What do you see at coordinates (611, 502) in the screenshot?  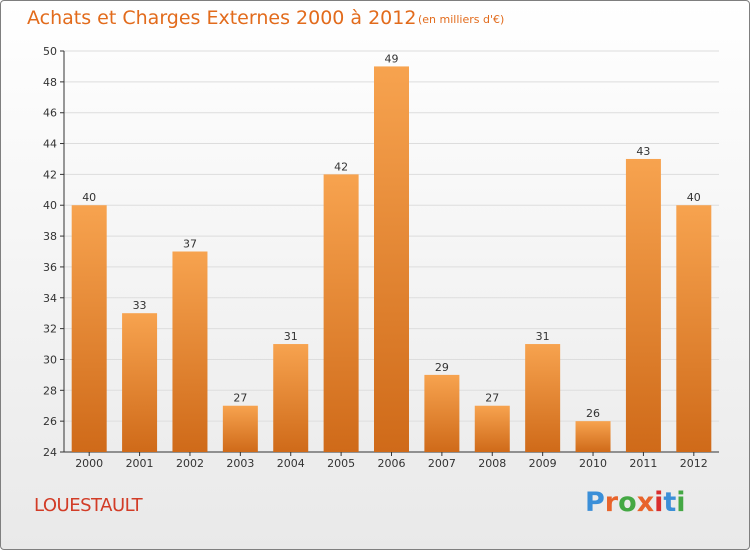 I see `logo-letter: r` at bounding box center [611, 502].